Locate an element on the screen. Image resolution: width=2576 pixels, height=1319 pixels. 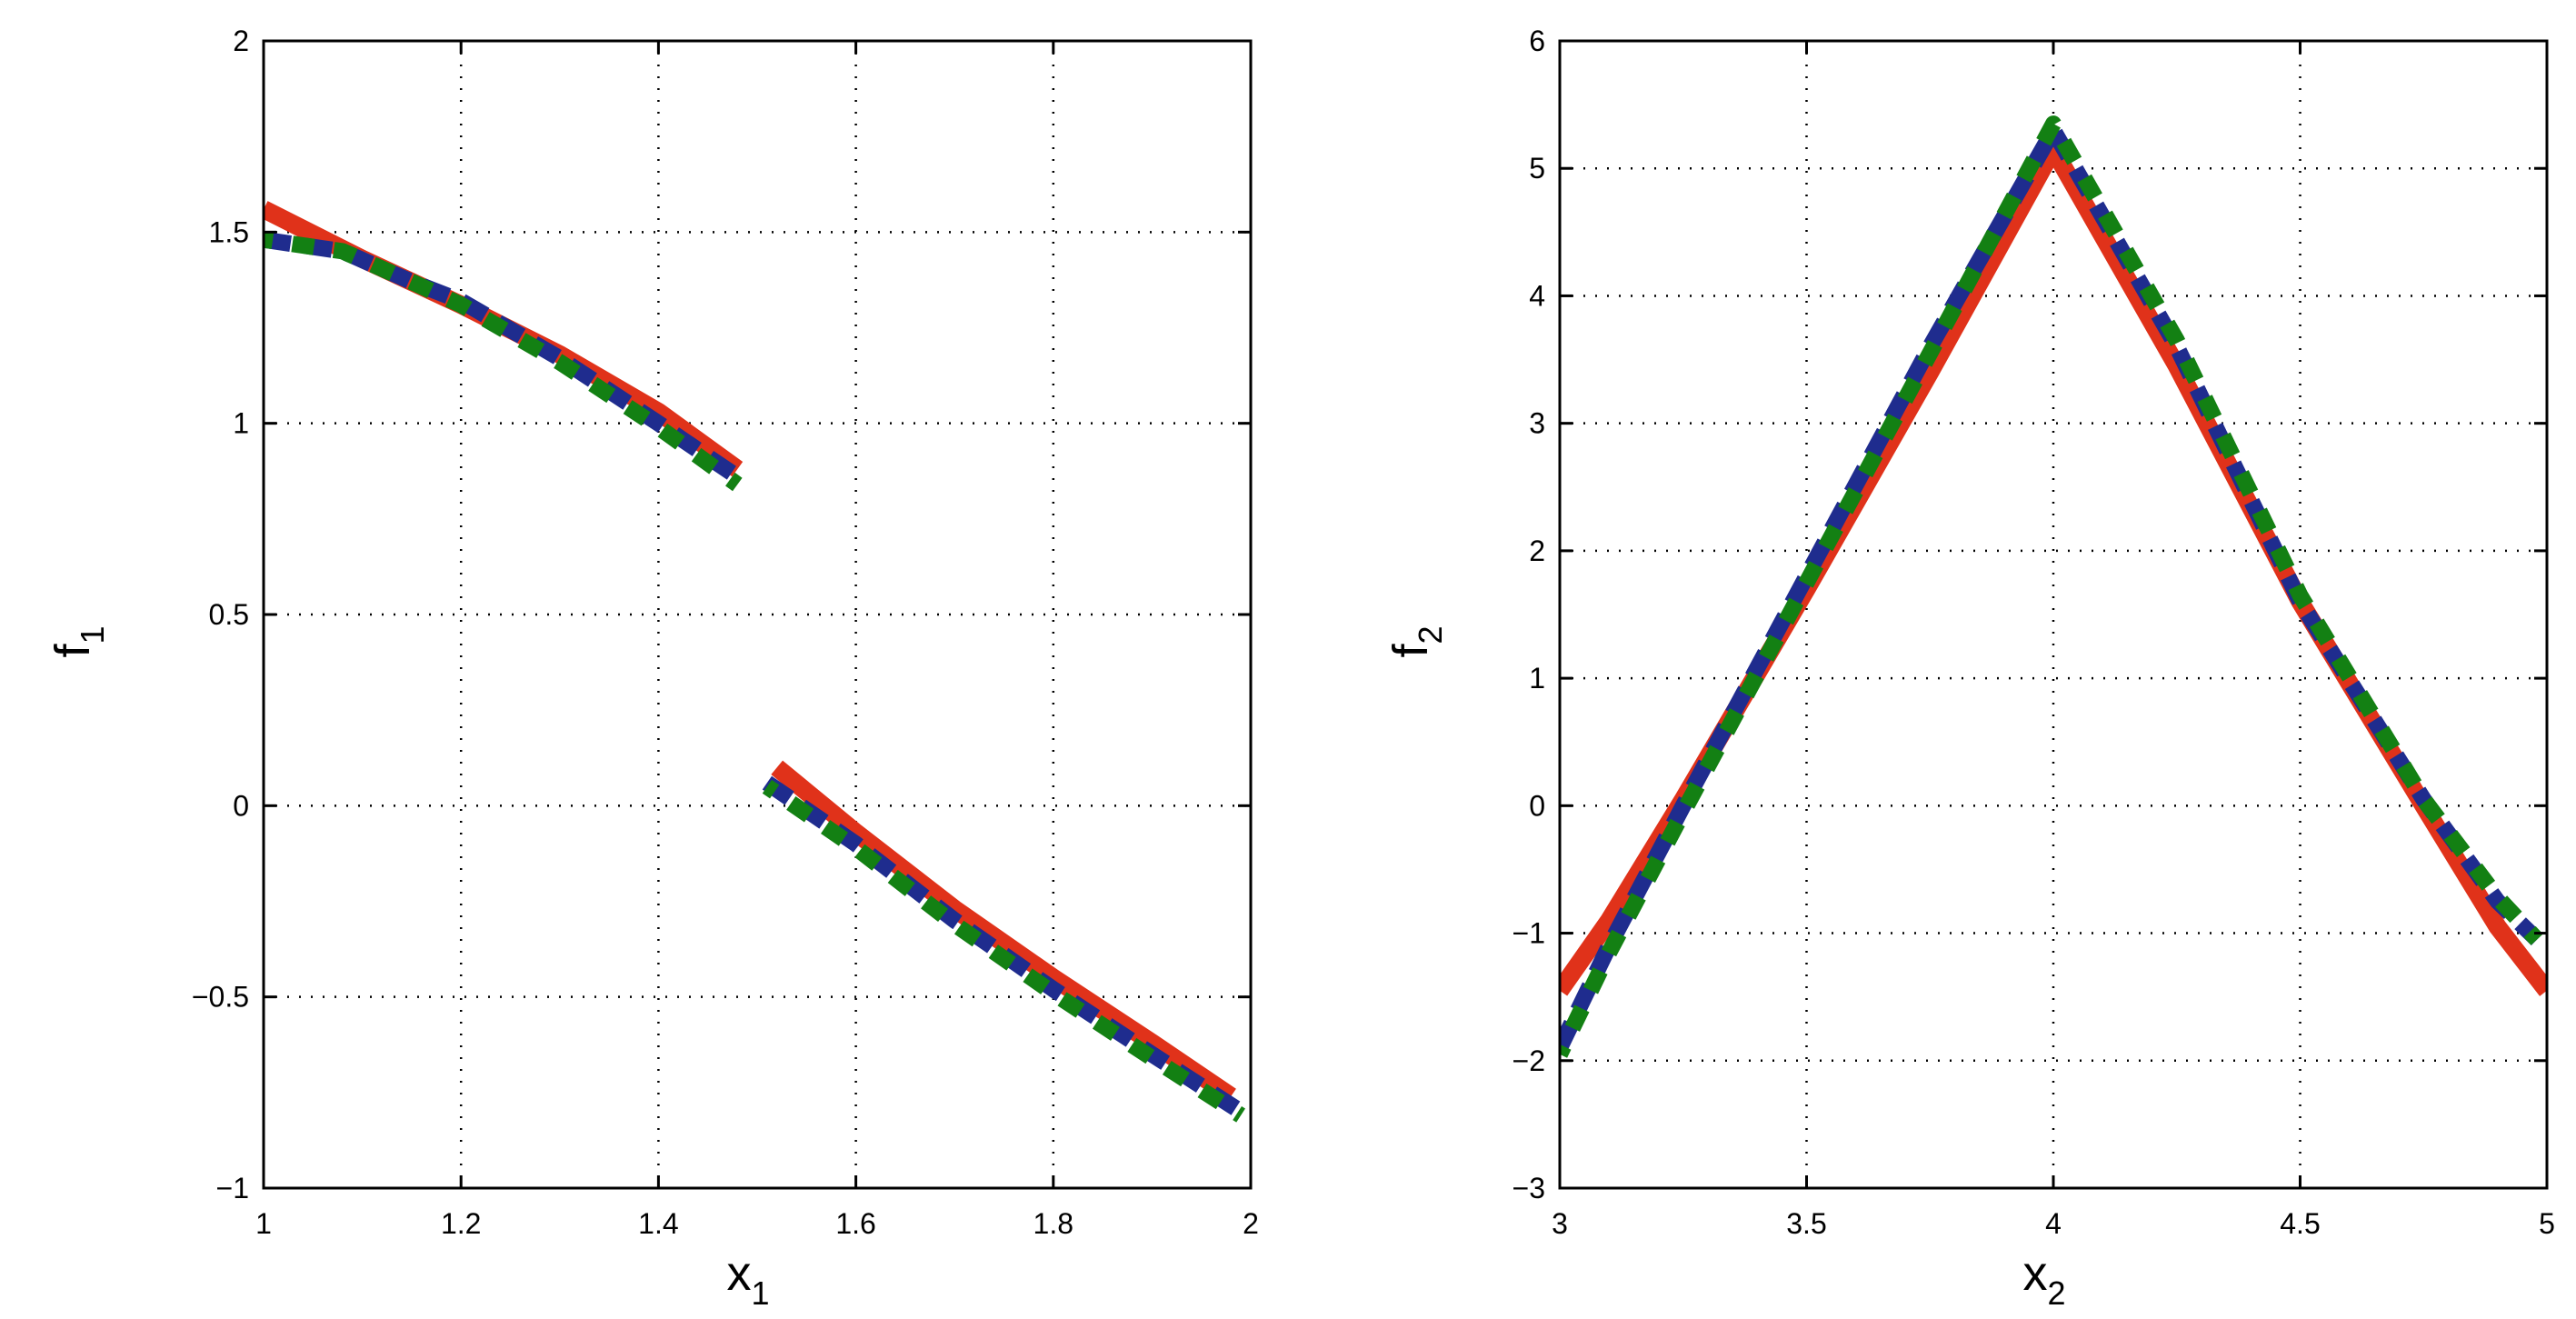
x-tick-label: 5 is located at coordinates (2547, 1223).